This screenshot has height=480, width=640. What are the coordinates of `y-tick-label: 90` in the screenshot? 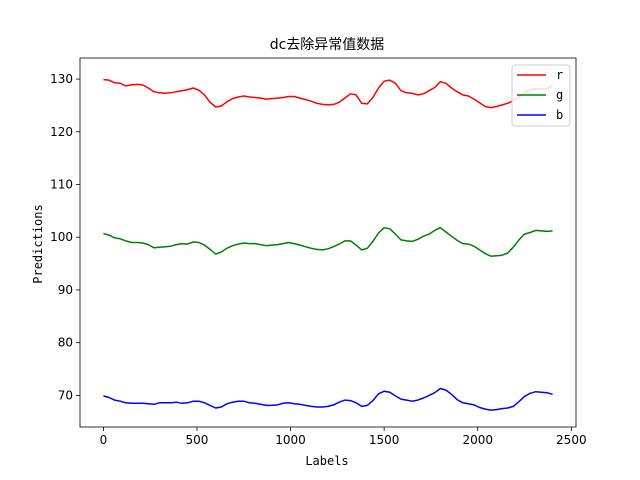 It's located at (65, 290).